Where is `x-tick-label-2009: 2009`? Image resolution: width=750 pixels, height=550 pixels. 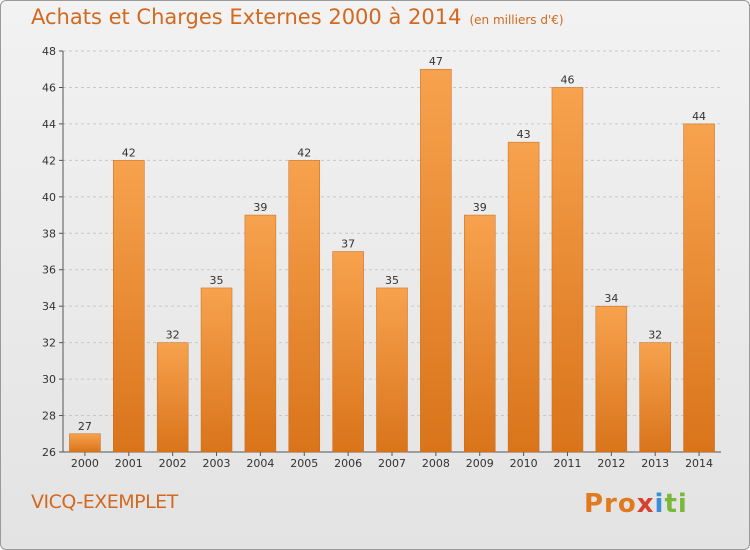 x-tick-label-2009: 2009 is located at coordinates (480, 463).